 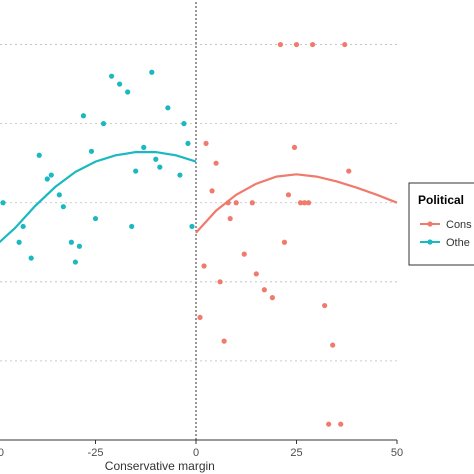 I want to click on fit-curve-othe, so click(x=98, y=197).